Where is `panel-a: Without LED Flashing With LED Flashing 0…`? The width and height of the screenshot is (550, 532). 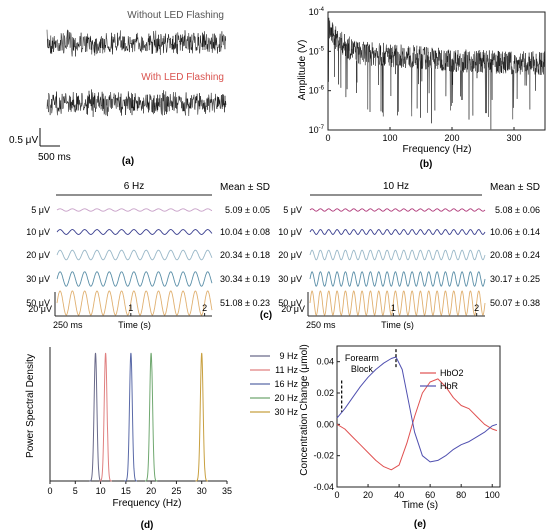
panel-a: Without LED Flashing With LED Flashing 0… is located at coordinates (118, 88).